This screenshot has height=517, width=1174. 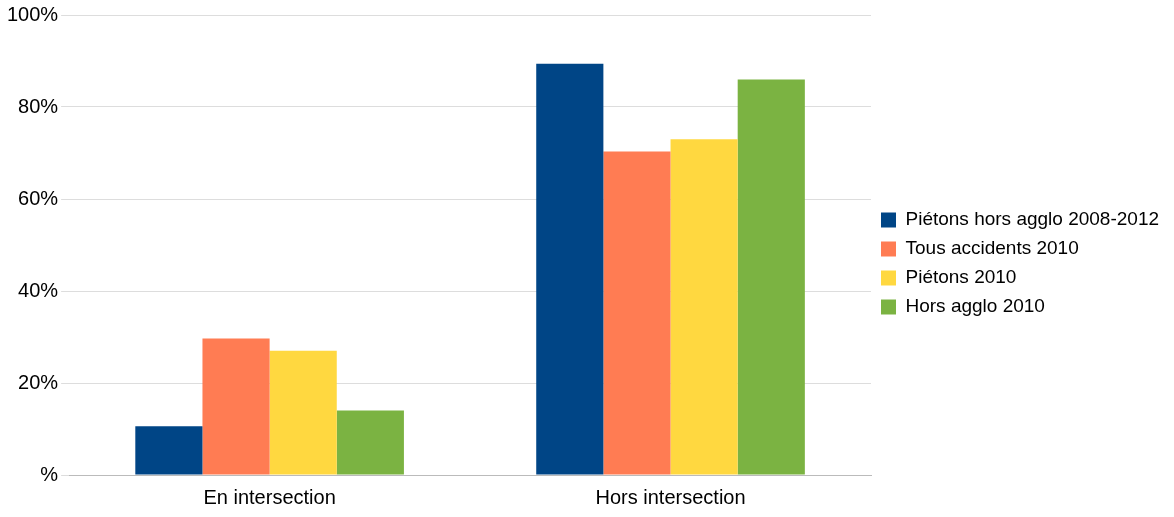 I want to click on y-tick-label: 80%, so click(x=38, y=105).